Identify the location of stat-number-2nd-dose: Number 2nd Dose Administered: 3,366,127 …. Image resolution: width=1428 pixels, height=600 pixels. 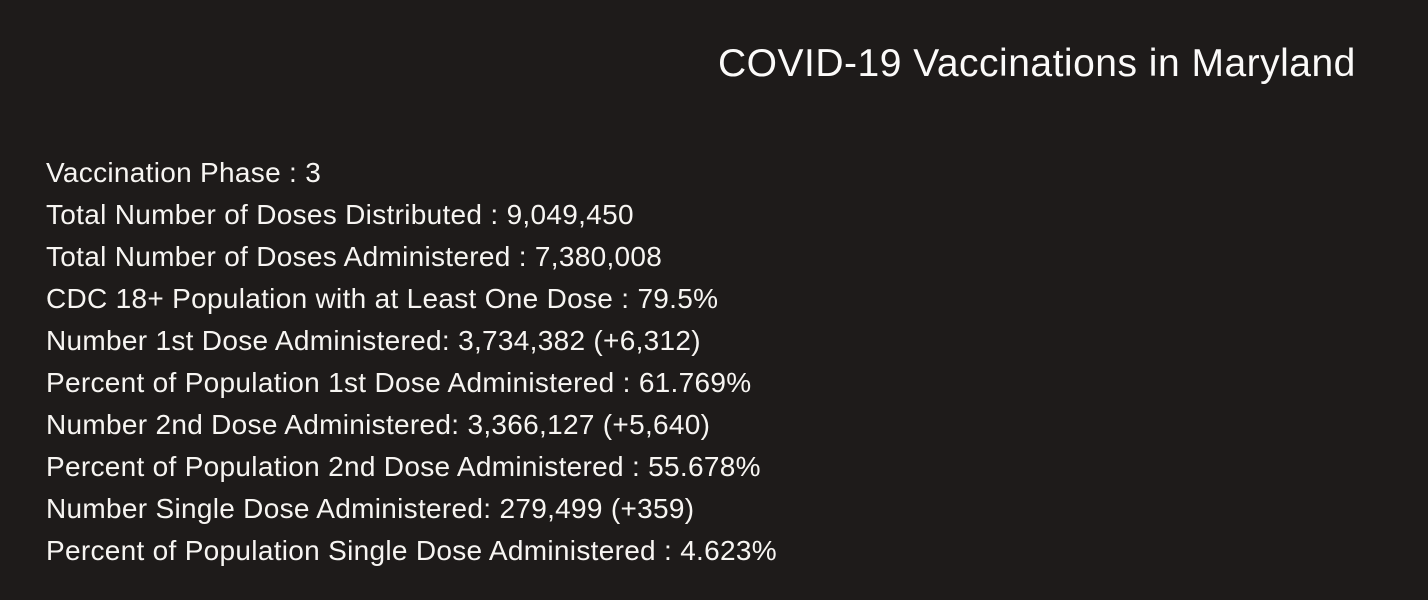
(411, 425).